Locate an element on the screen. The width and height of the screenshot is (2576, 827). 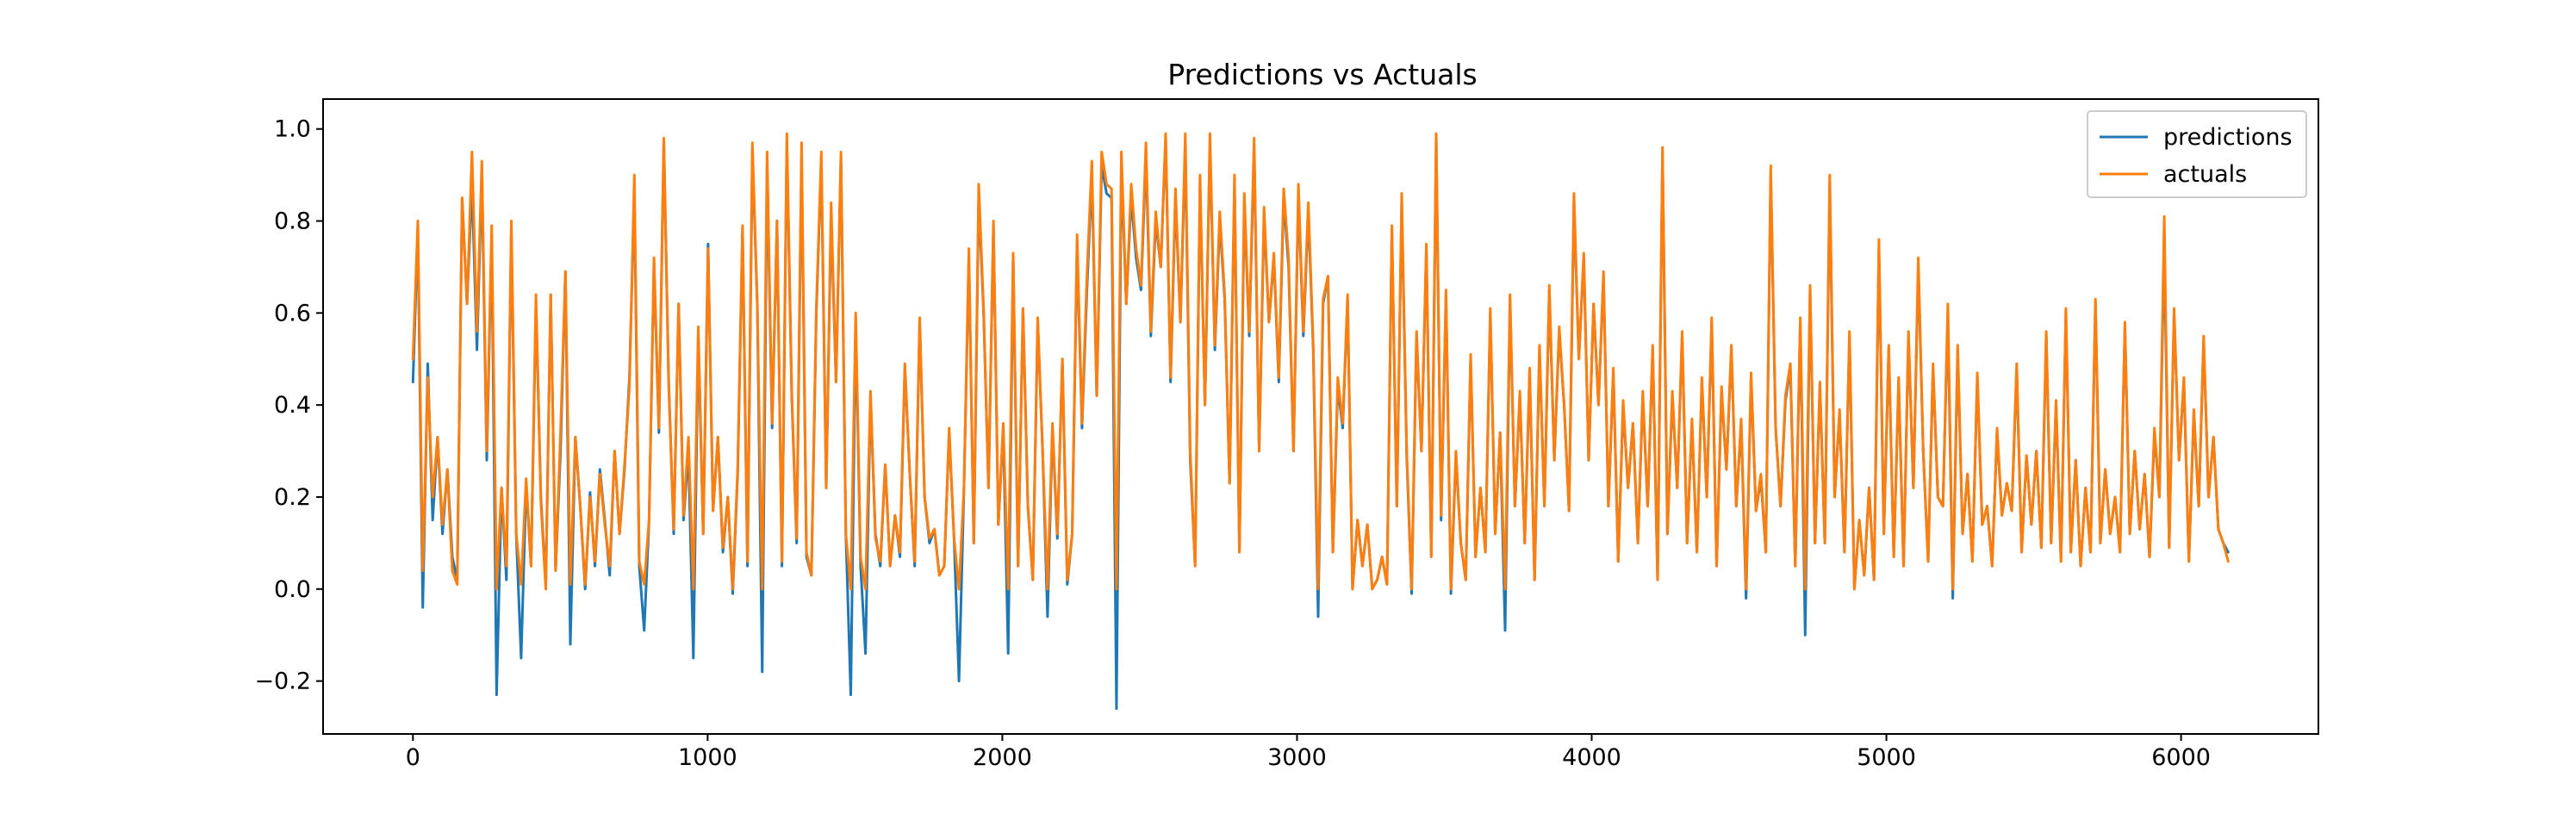
legend: predictions actuals is located at coordinates (2197, 154).